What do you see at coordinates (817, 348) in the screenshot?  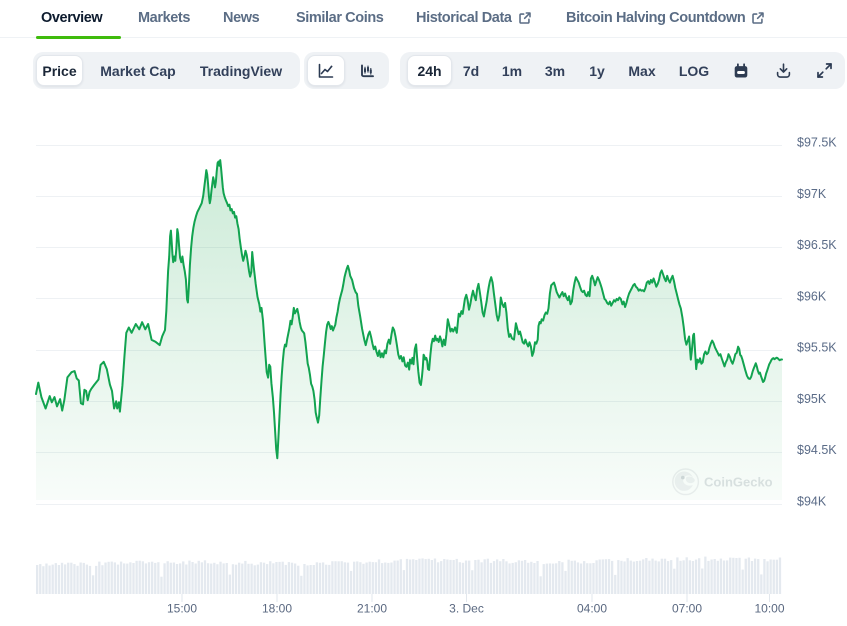 I see `svg-text: $95.5K` at bounding box center [817, 348].